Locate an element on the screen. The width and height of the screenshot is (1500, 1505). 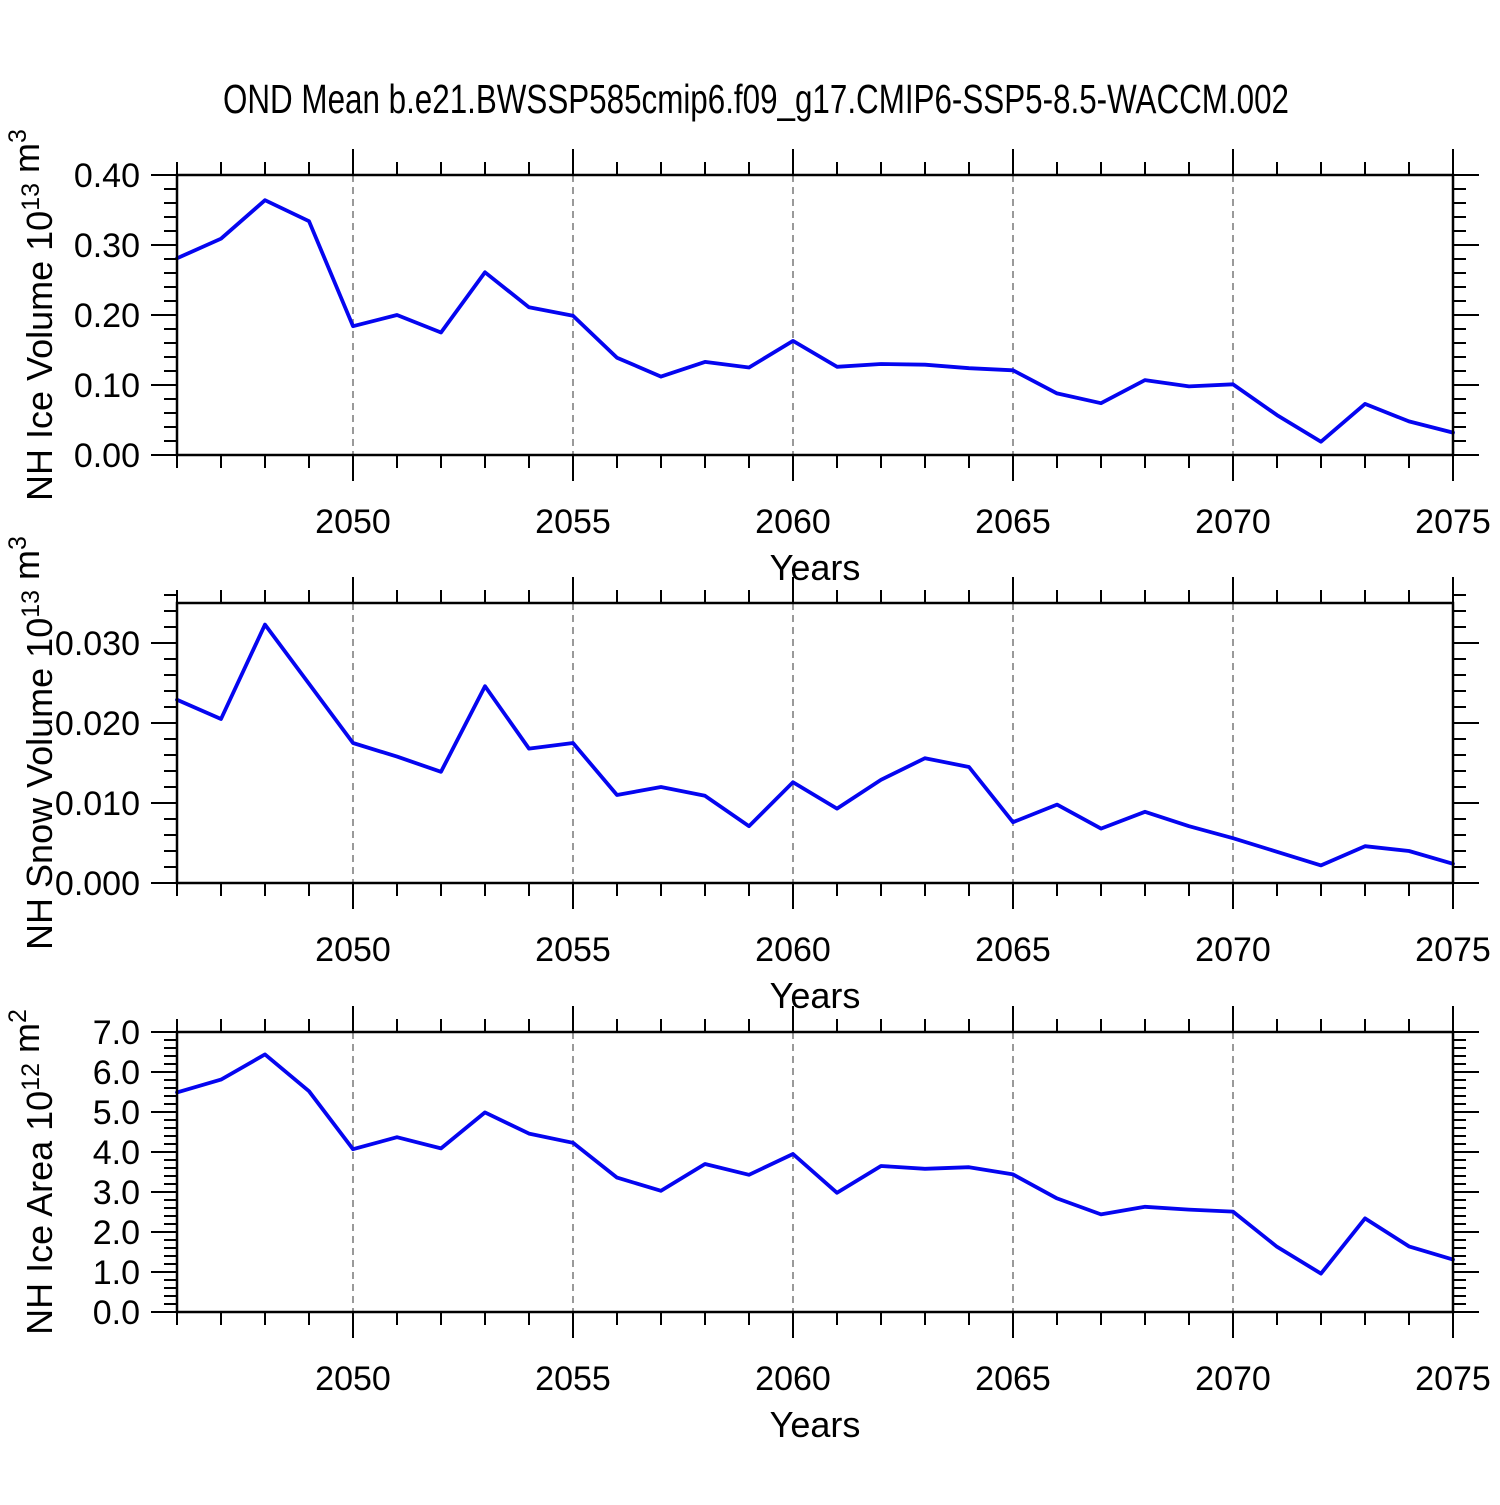
y-tick-label: 0.20 is located at coordinates (107, 316).